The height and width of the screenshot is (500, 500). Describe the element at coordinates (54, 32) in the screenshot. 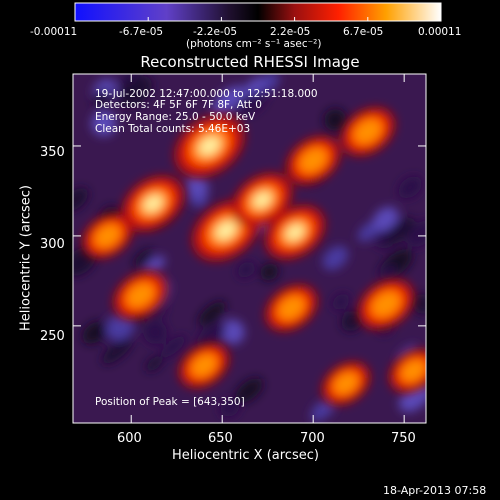

I see `colorbar-tick-label: -0.00011` at that location.